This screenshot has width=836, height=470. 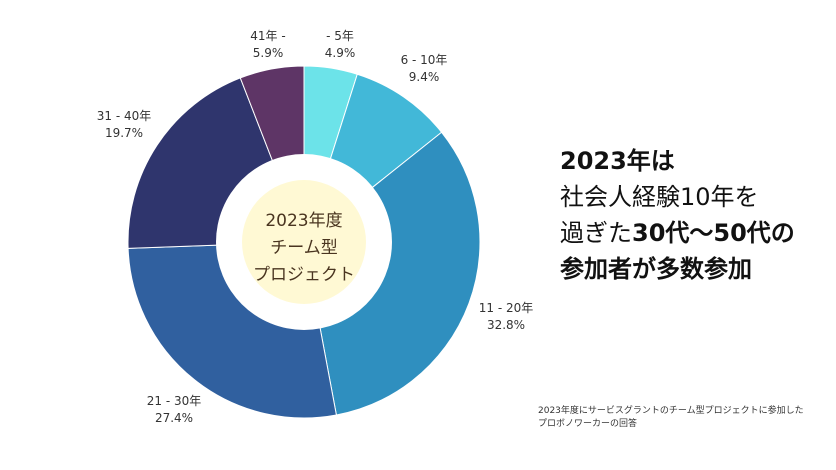 What do you see at coordinates (506, 317) in the screenshot?
I see `slice-label-2: 11 - 20年 32.8%` at bounding box center [506, 317].